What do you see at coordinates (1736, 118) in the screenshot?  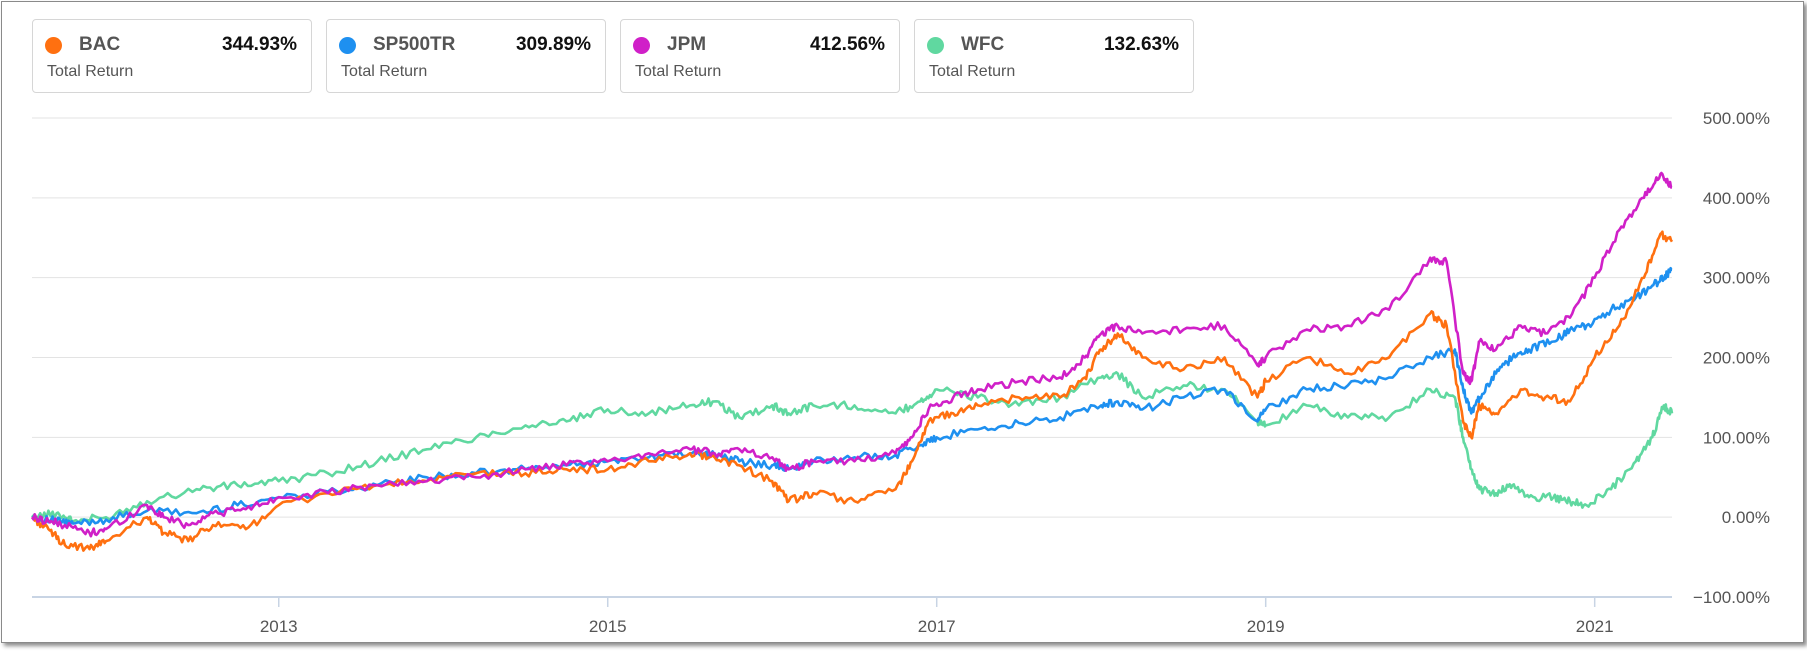 I see `y-tick-label: 500.00%` at bounding box center [1736, 118].